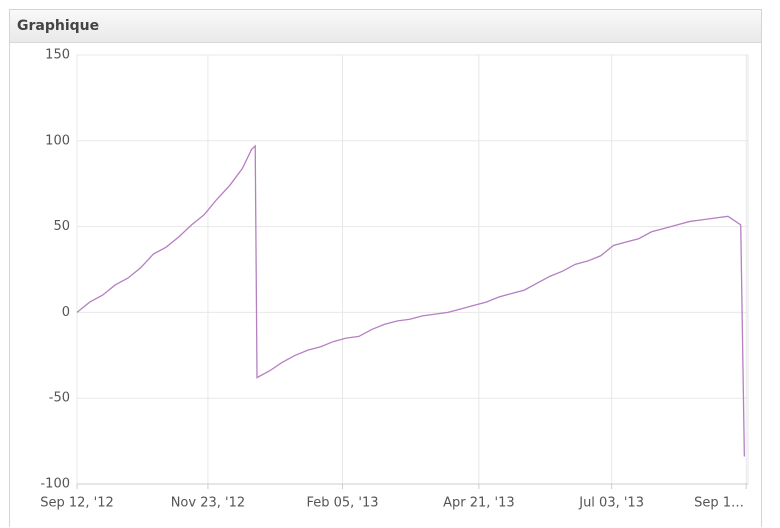 The image size is (780, 528). What do you see at coordinates (59, 398) in the screenshot?
I see `y-tick-label: -50` at bounding box center [59, 398].